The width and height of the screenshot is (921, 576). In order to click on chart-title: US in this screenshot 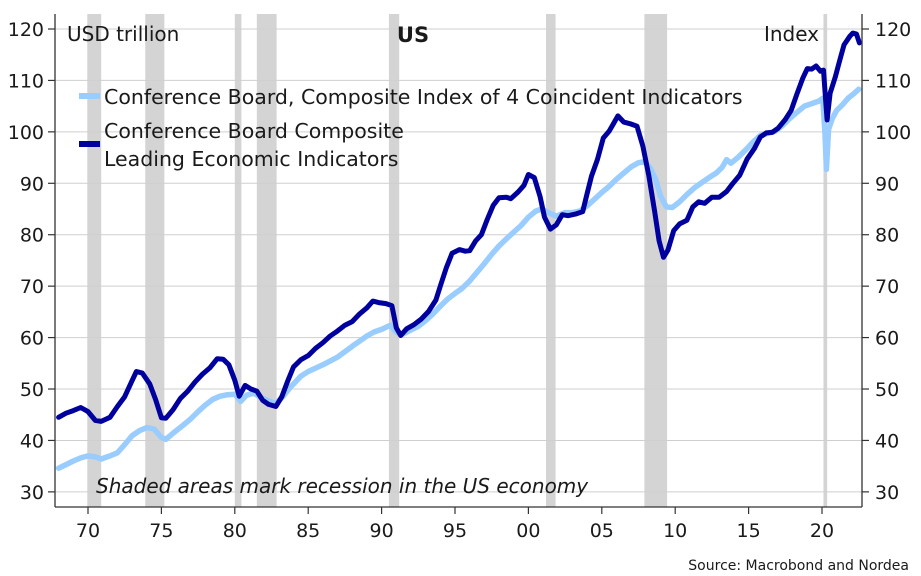, I will do `click(413, 35)`.